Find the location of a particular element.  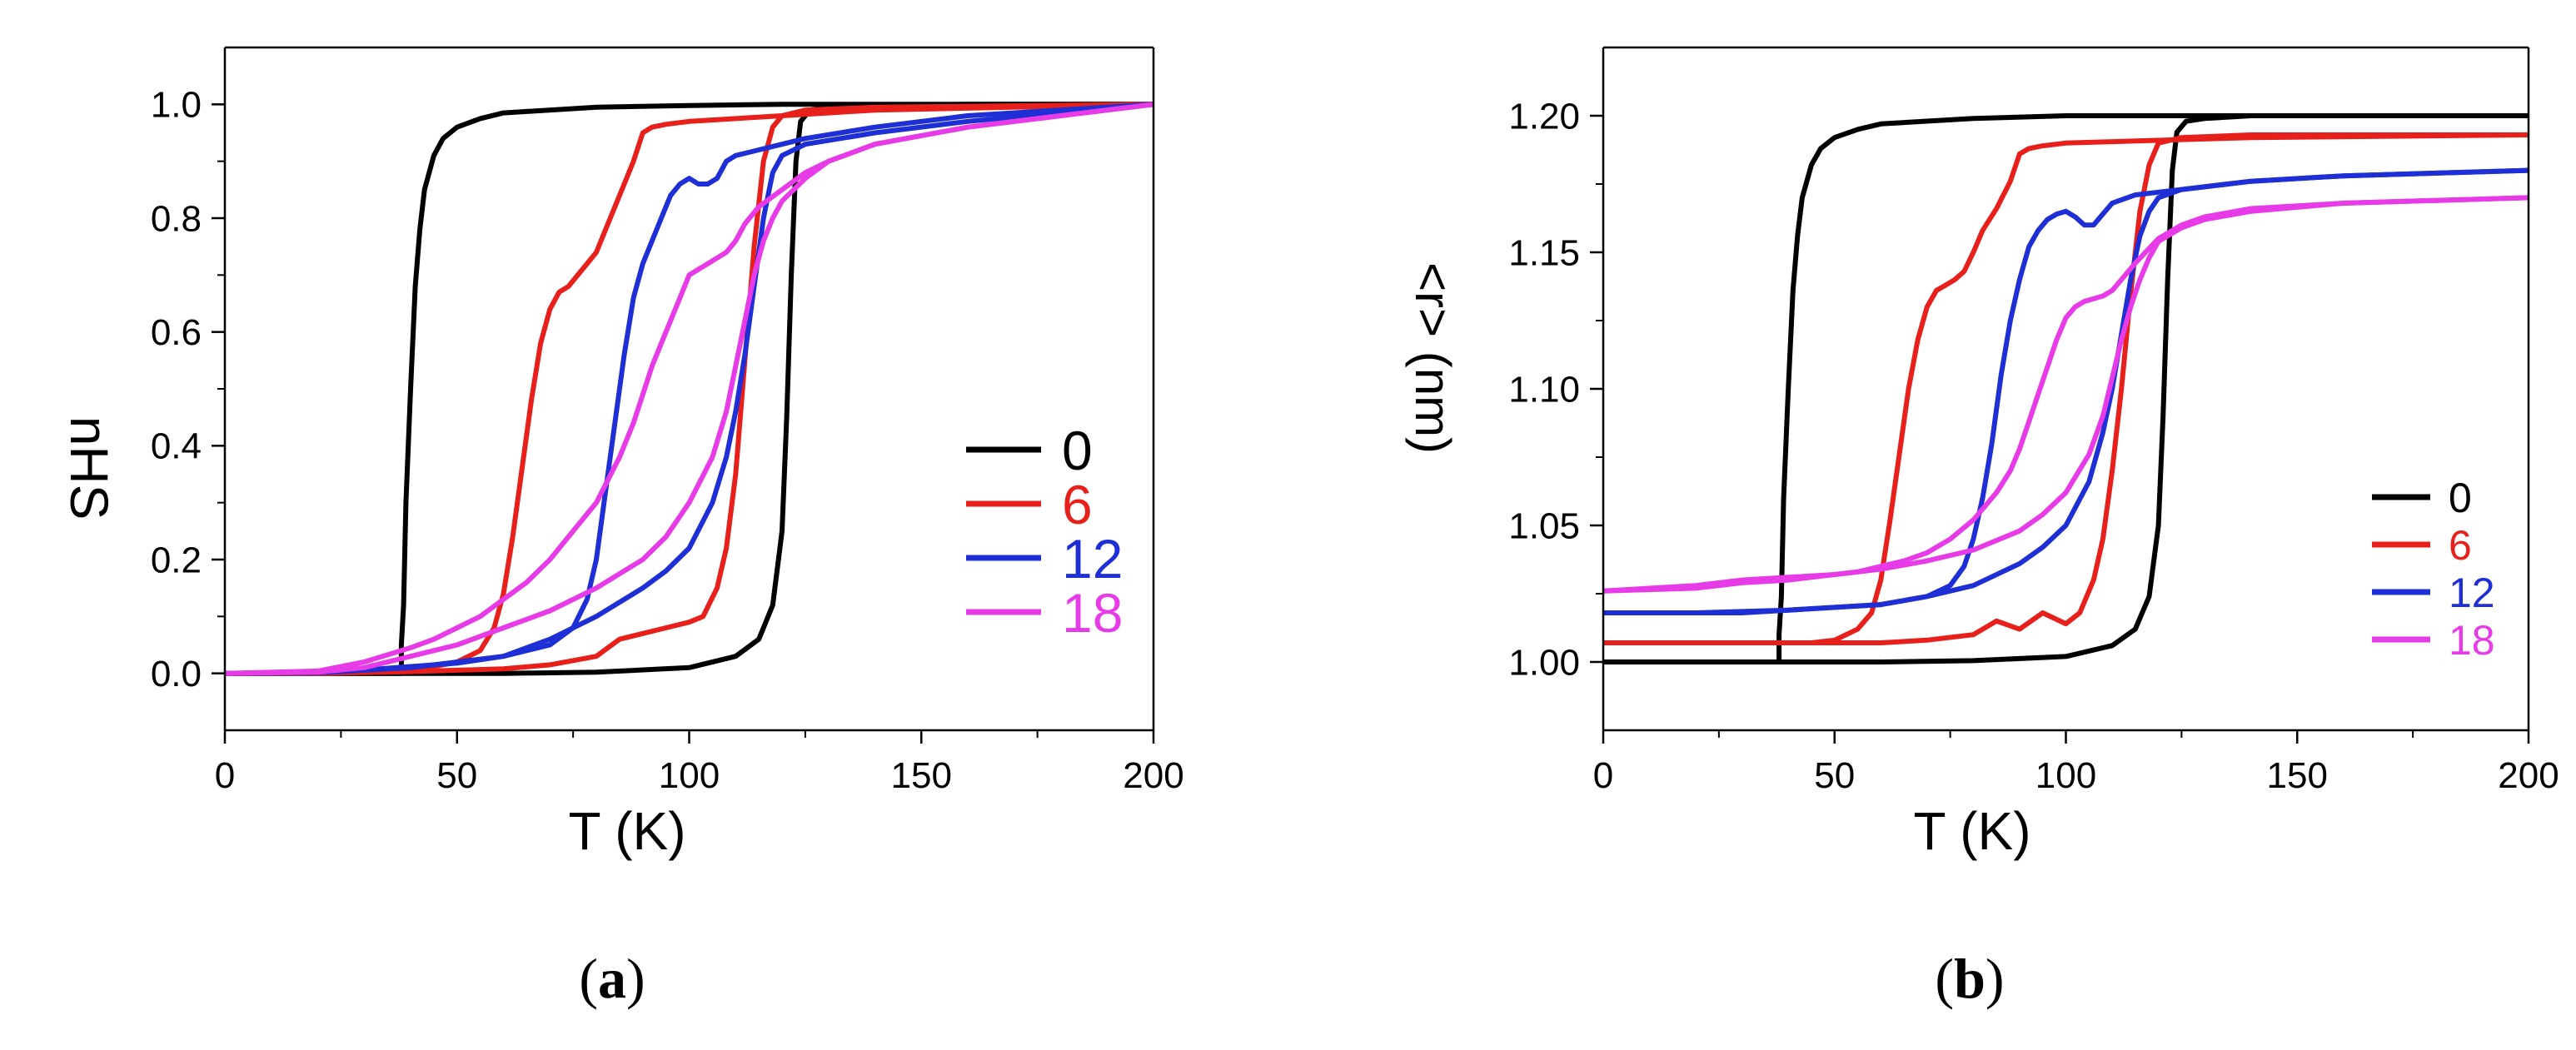

panel-b-series-18-cooling-line is located at coordinates (2066, 394).